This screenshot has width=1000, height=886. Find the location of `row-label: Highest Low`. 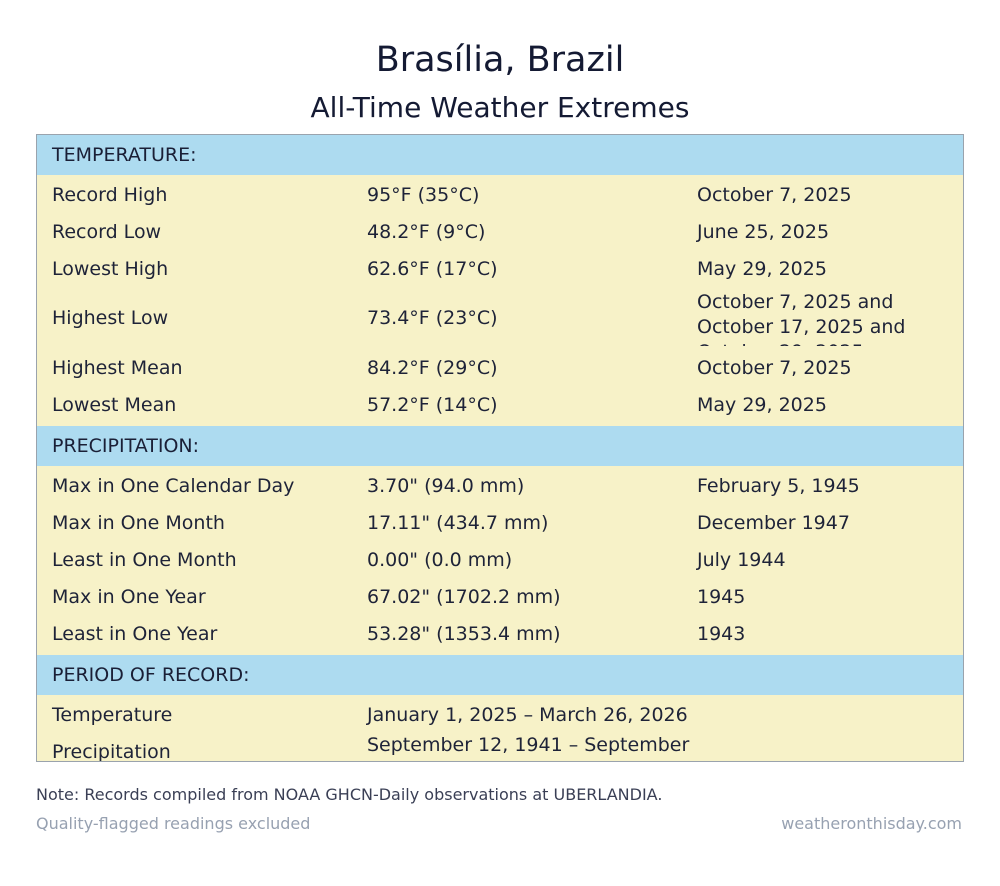

row-label: Highest Low is located at coordinates (110, 318).